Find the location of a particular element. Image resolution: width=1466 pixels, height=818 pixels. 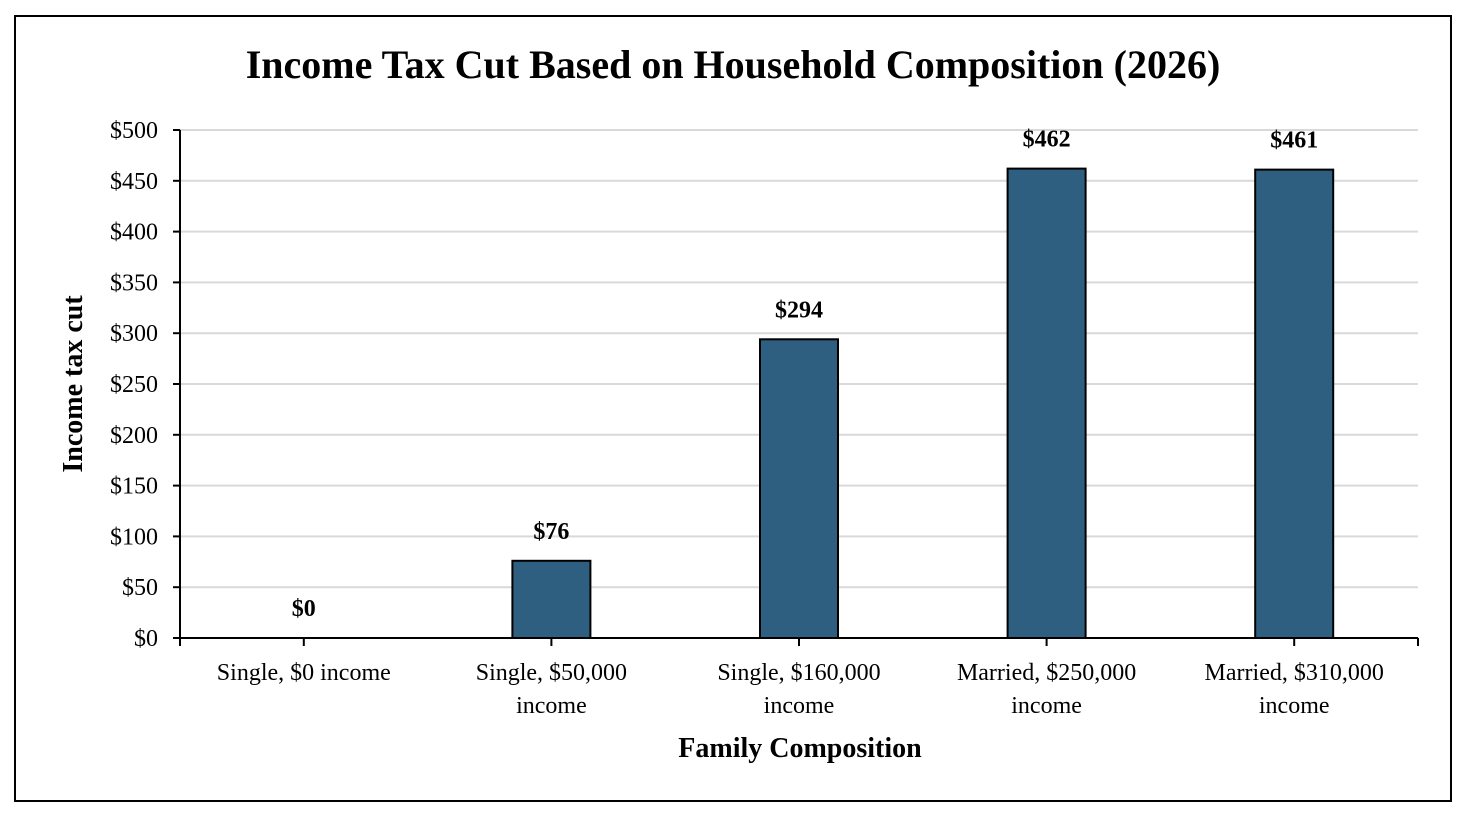

y-tick-label: $50 is located at coordinates (140, 588).